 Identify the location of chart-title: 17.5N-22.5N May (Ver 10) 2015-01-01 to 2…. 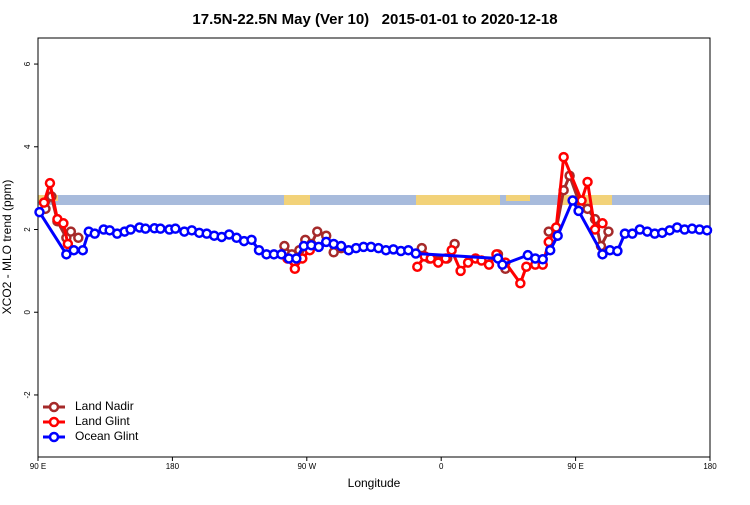
(374, 19).